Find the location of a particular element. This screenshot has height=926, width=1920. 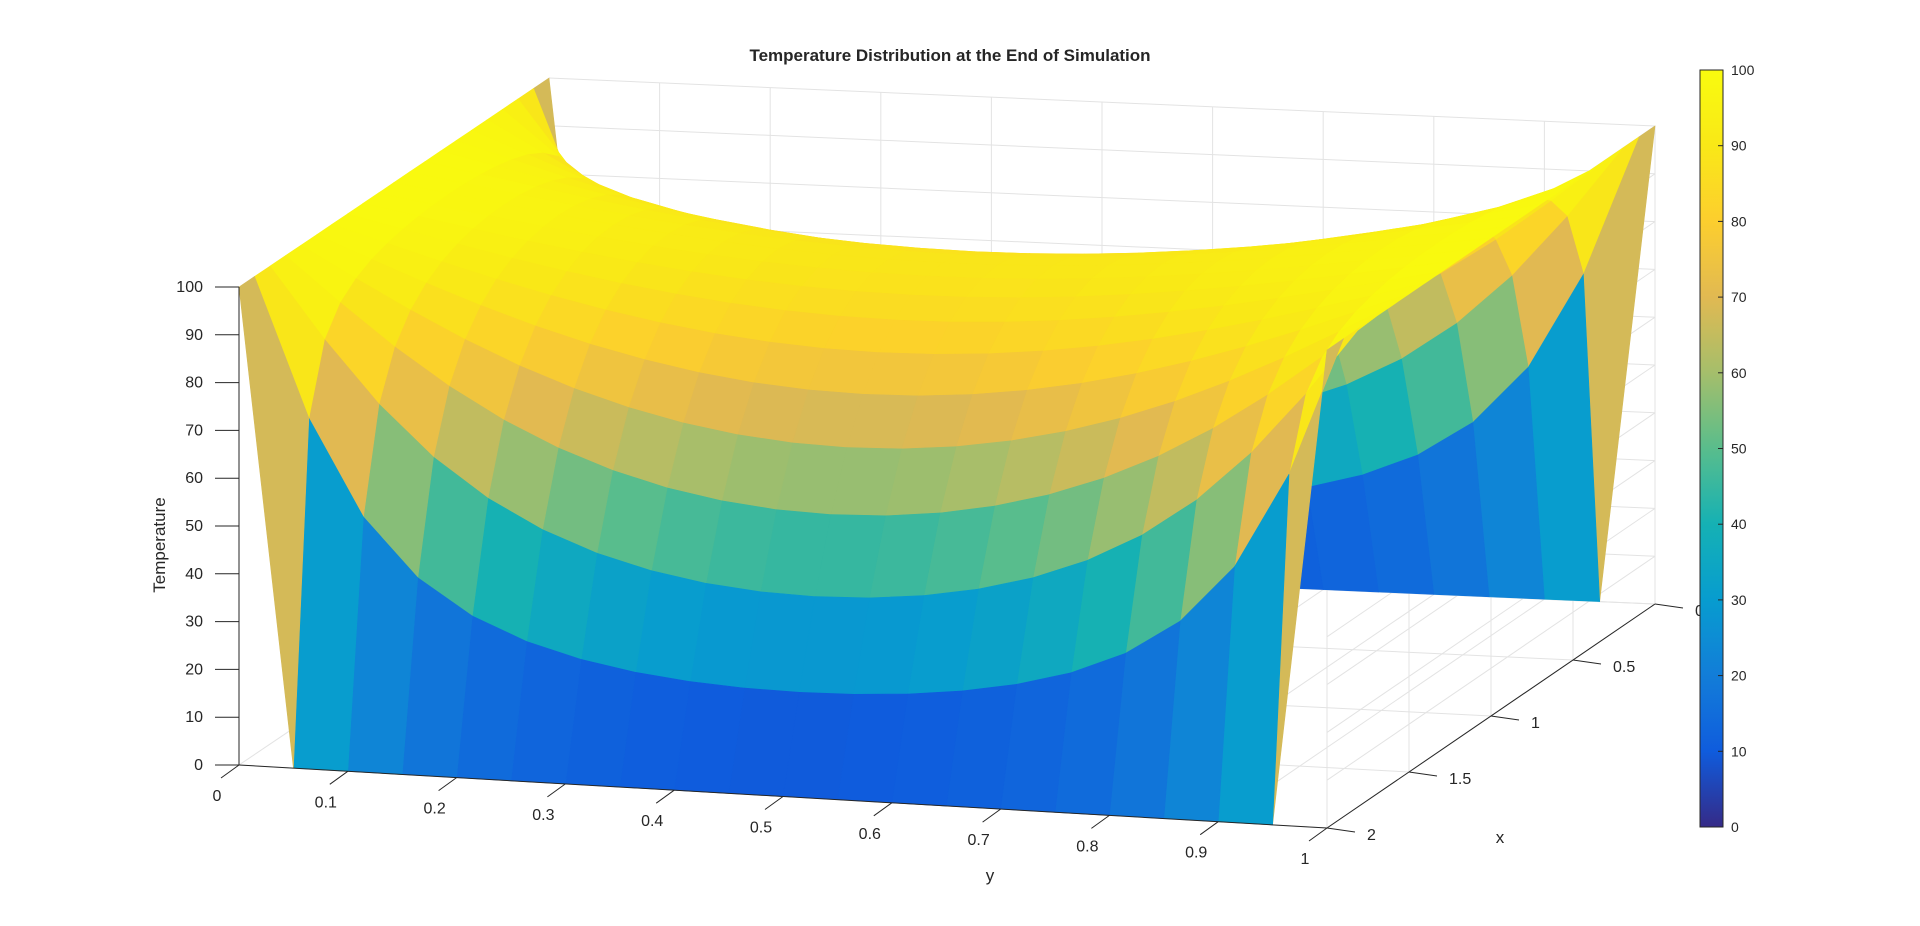

z-tick-label: 50 is located at coordinates (194, 526).